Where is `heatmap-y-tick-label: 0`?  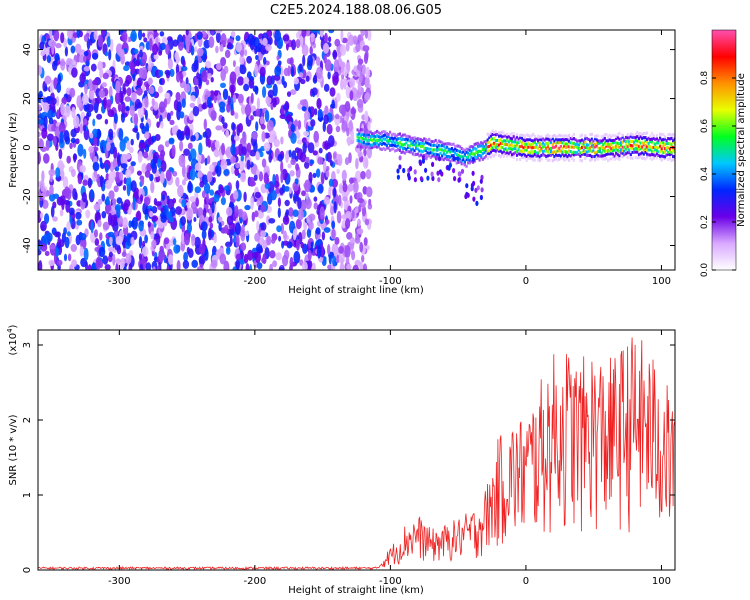 heatmap-y-tick-label: 0 is located at coordinates (27, 147).